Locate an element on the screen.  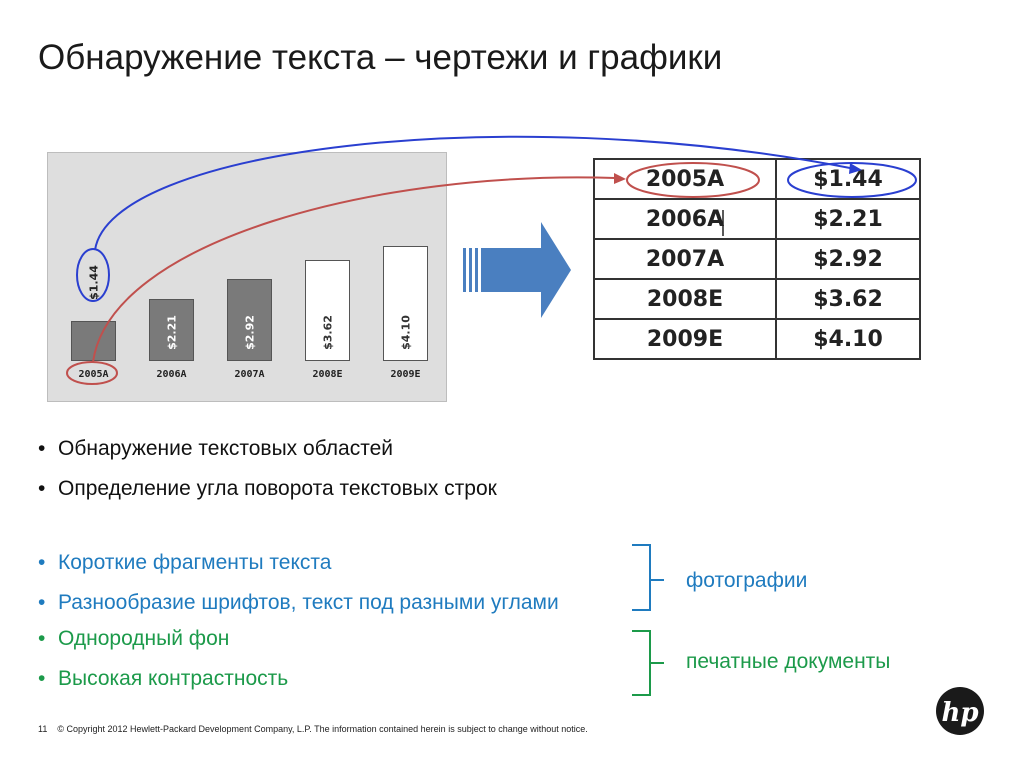
photos-label: фотографии is located at coordinates (747, 580).